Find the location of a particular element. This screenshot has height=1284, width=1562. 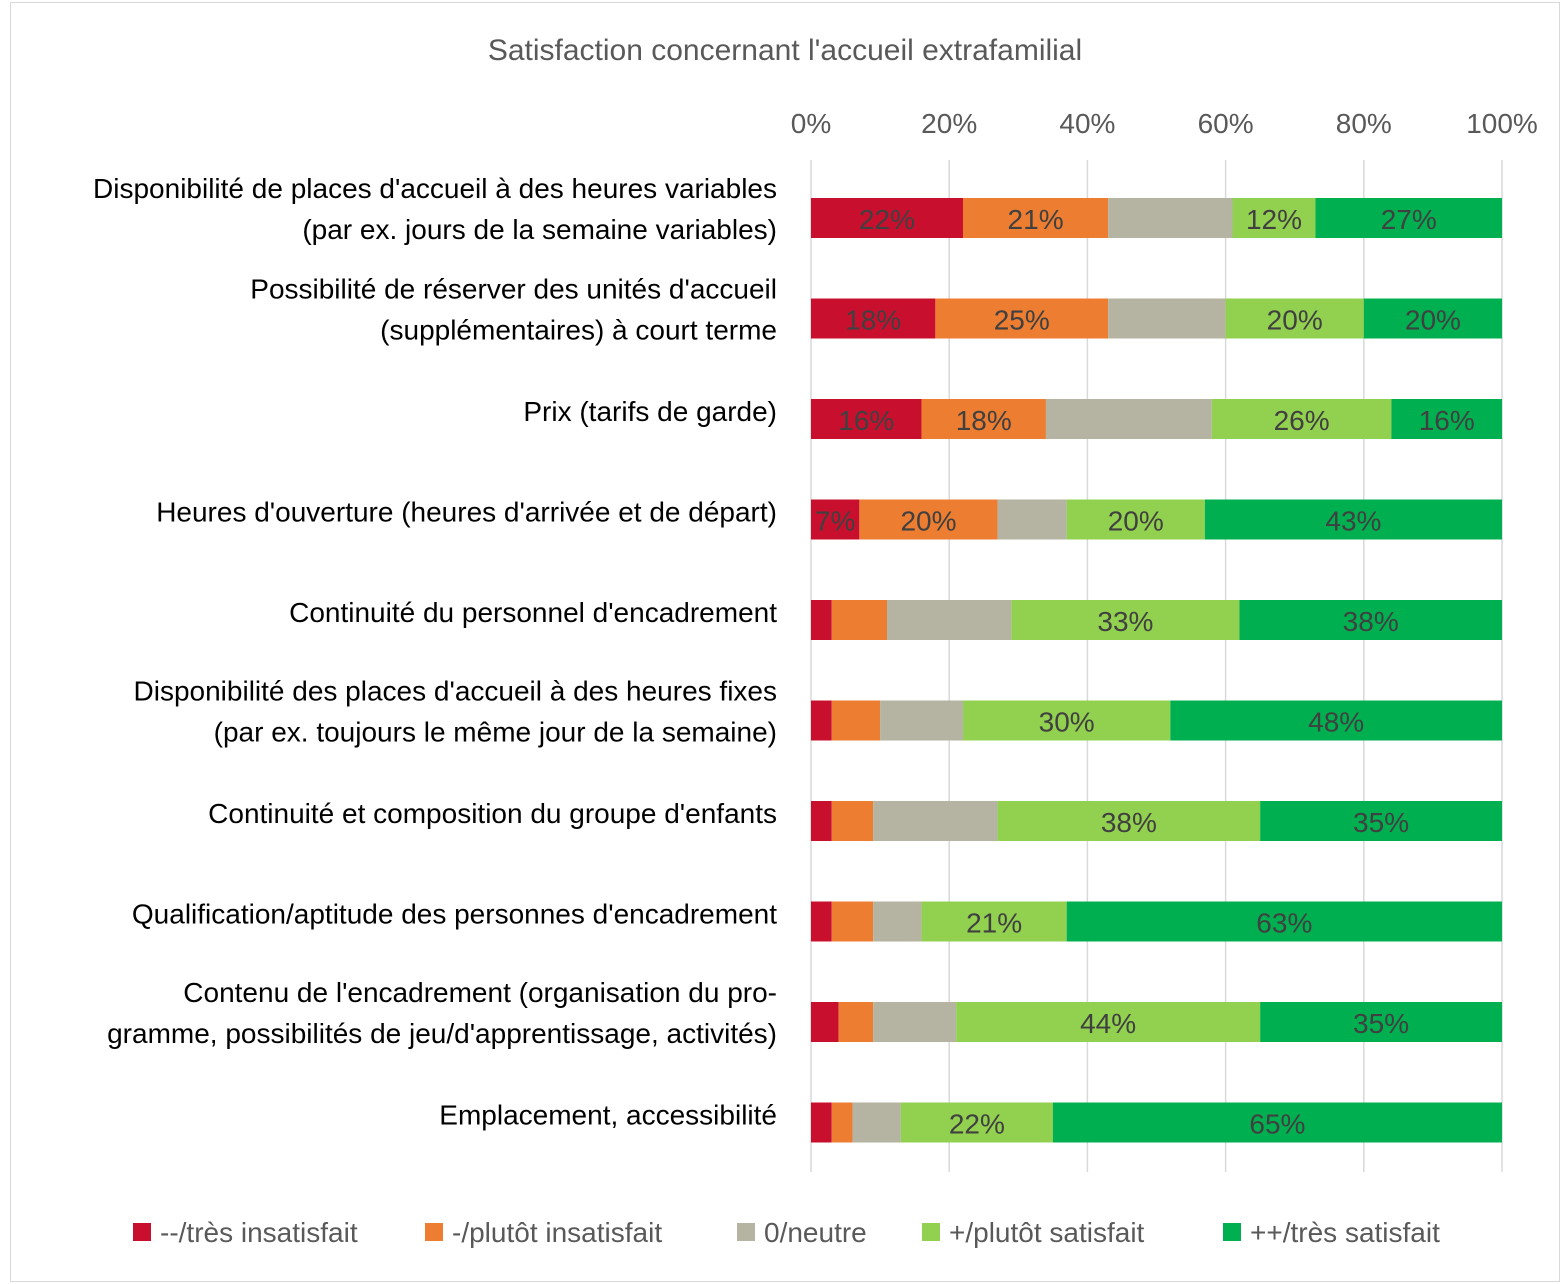

data-label: 27% is located at coordinates (1409, 219).